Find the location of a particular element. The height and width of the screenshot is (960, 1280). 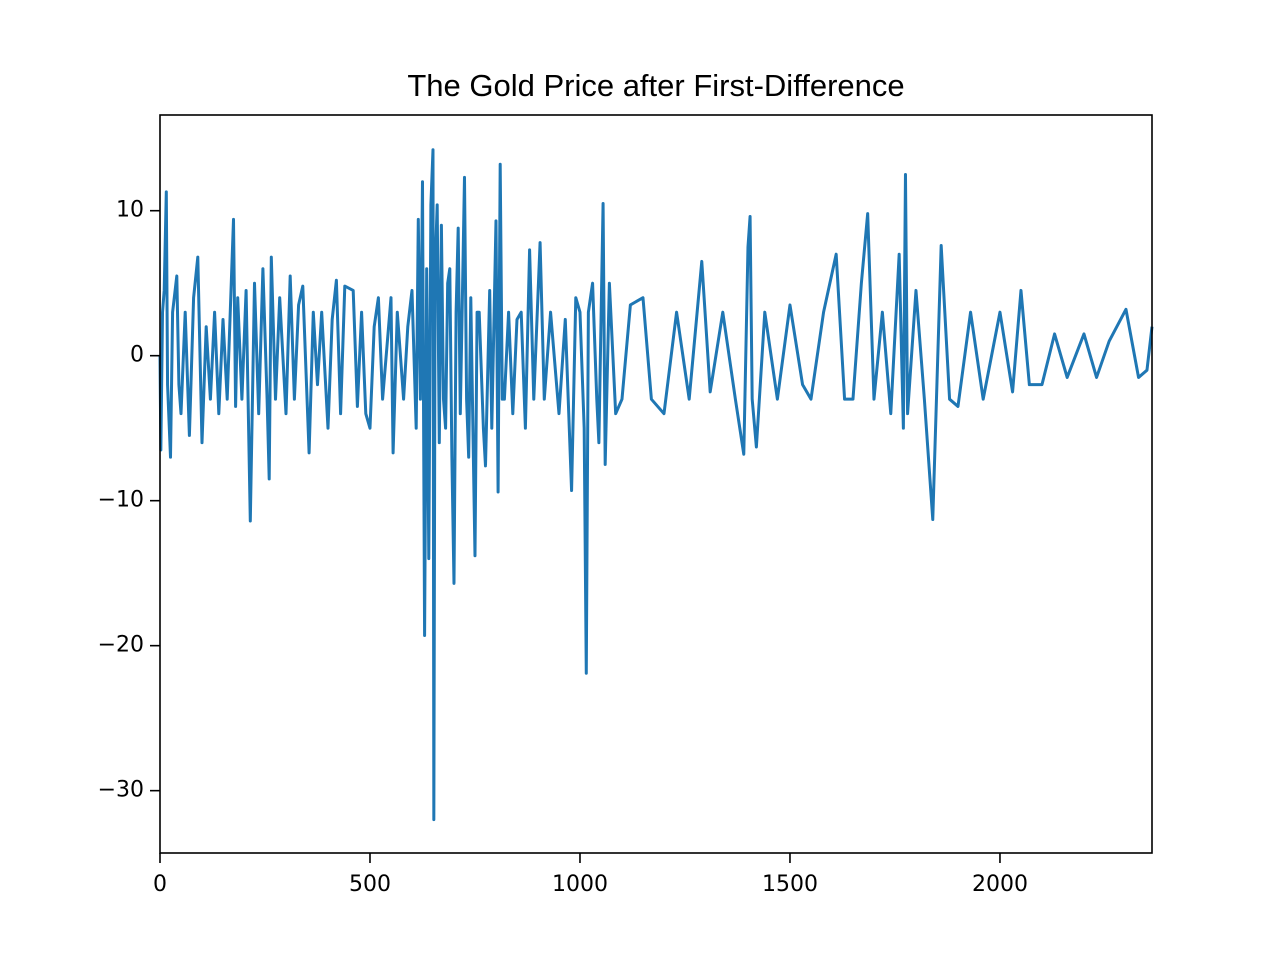

x-tick-label: 2000 is located at coordinates (1000, 884).